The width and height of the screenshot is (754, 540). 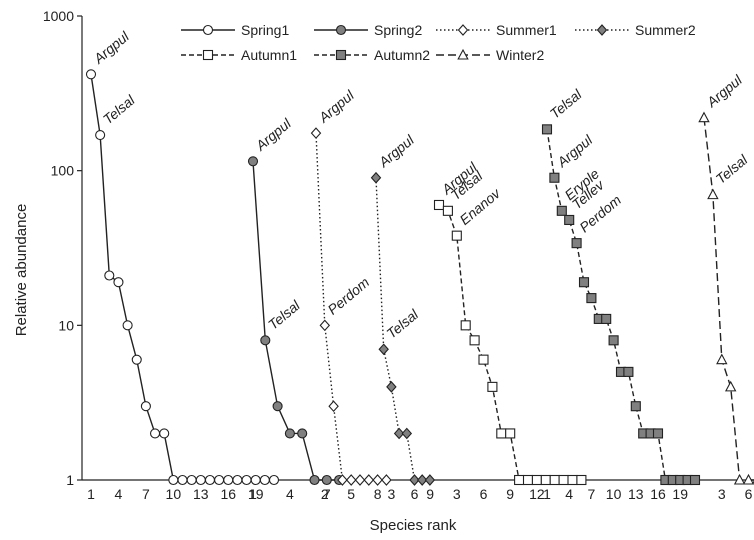 I want to click on x-tick-label: 7, so click(x=327, y=494).